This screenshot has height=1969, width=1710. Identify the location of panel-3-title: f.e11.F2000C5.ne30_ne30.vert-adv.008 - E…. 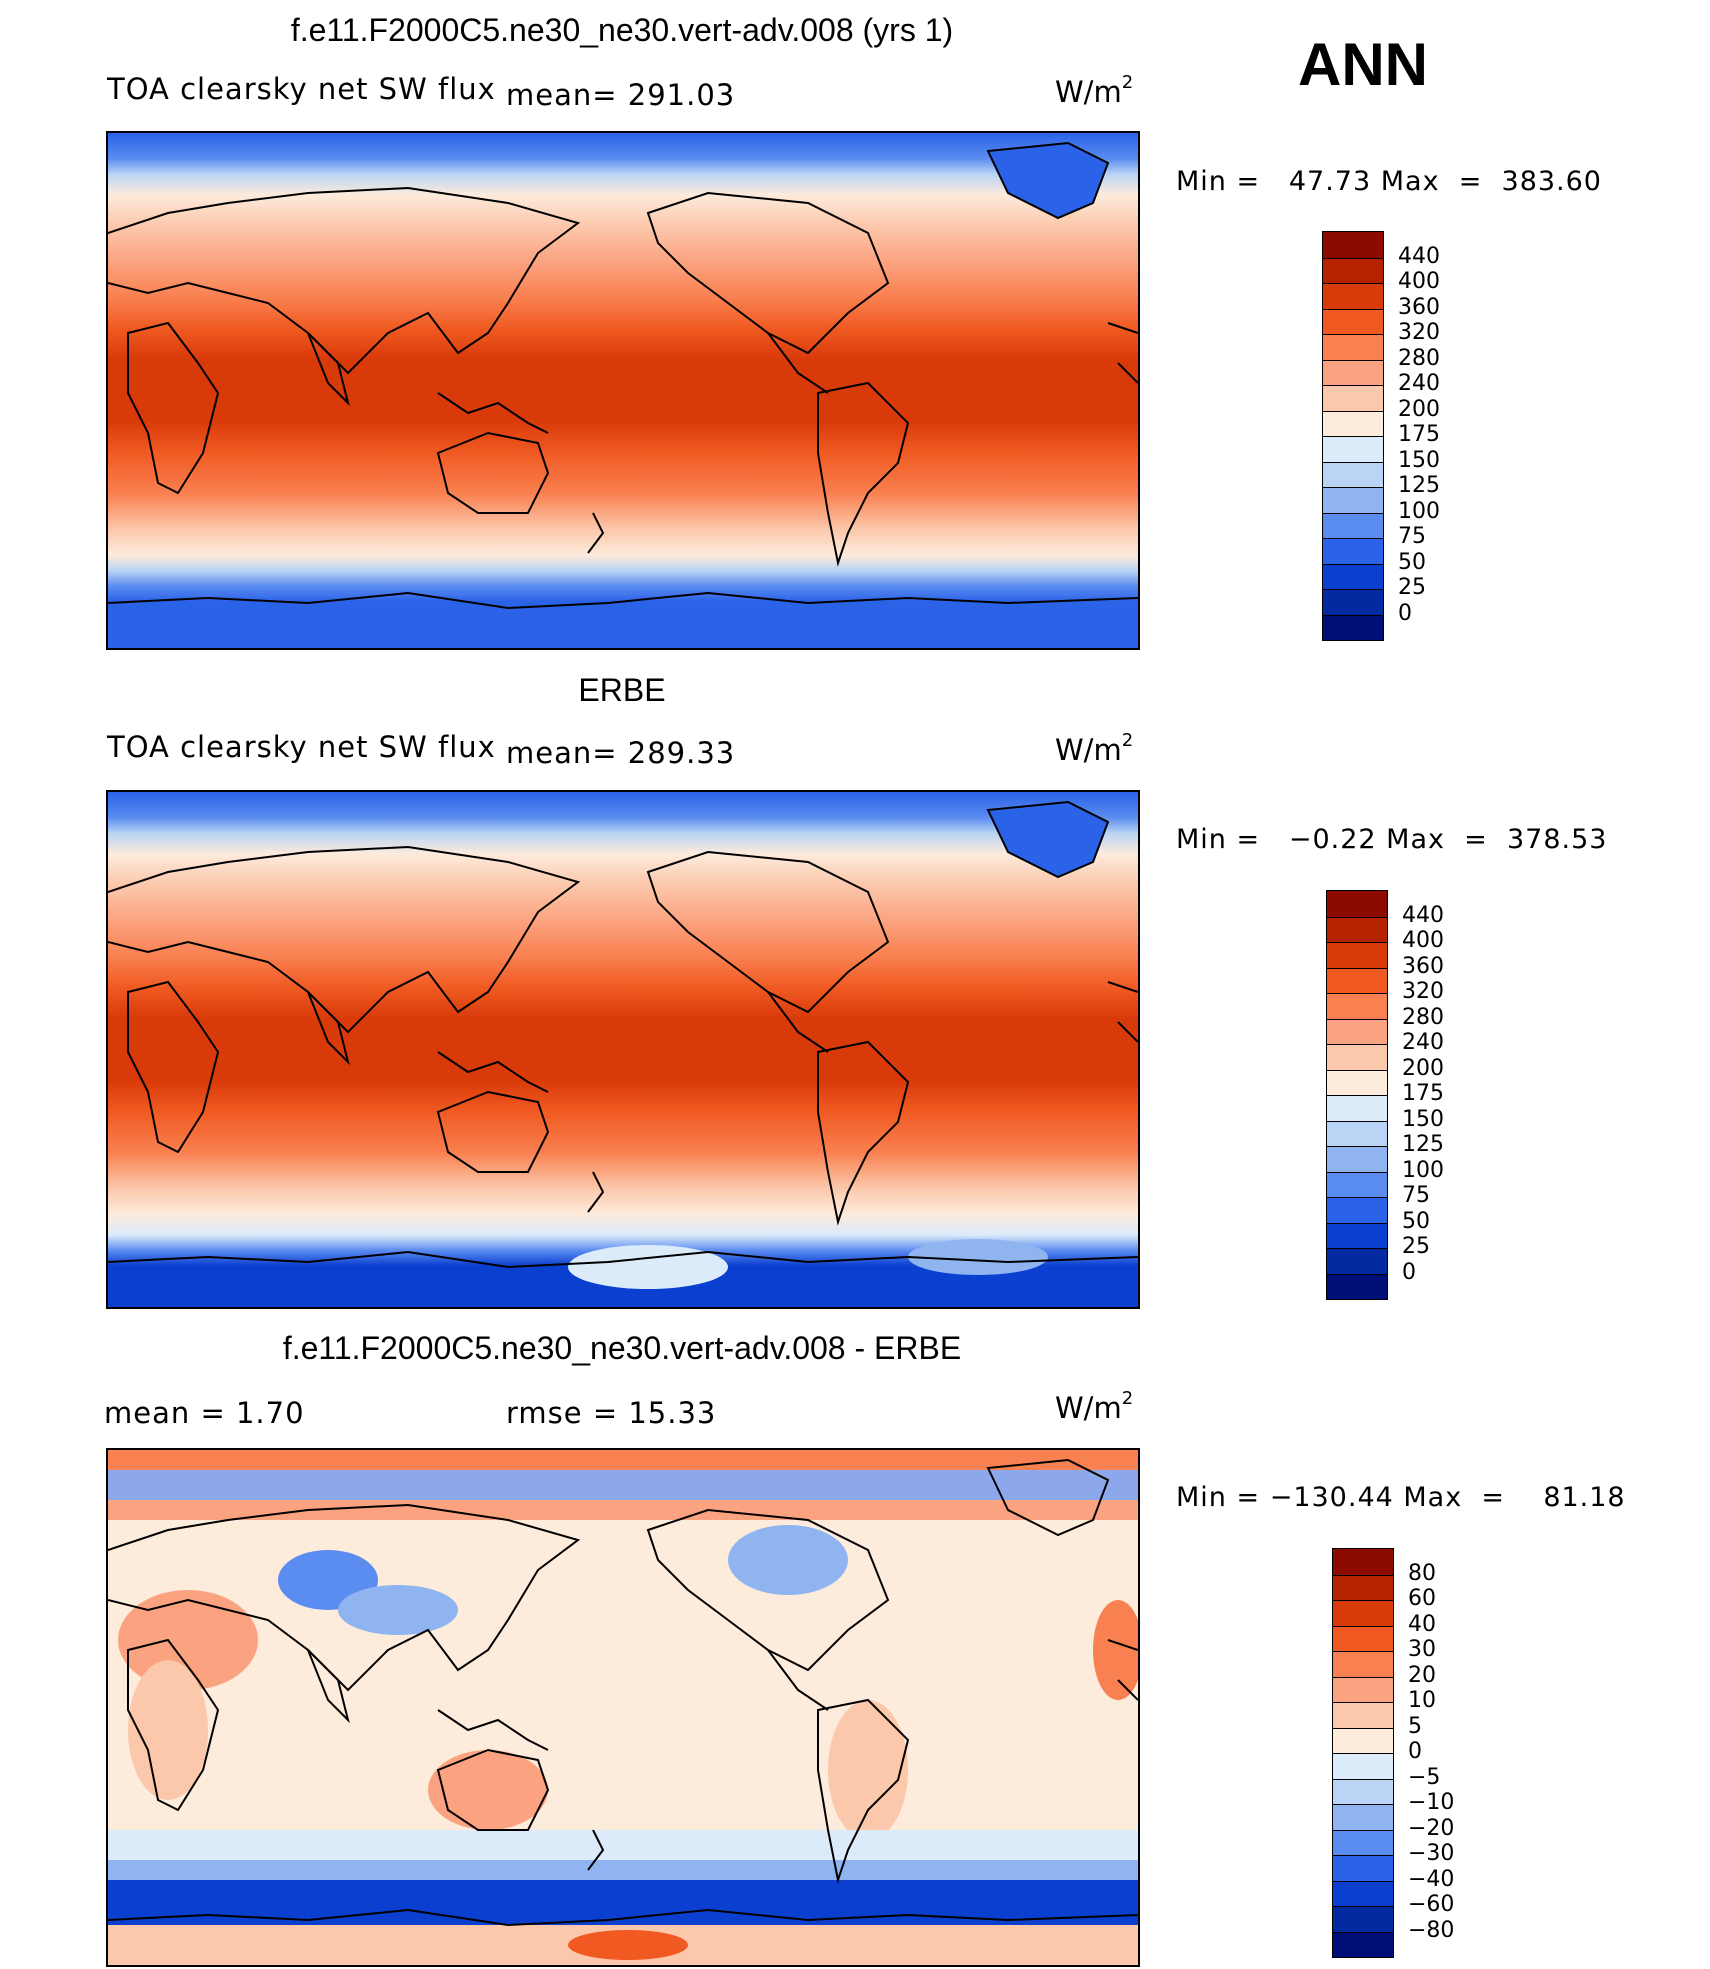
(622, 1348).